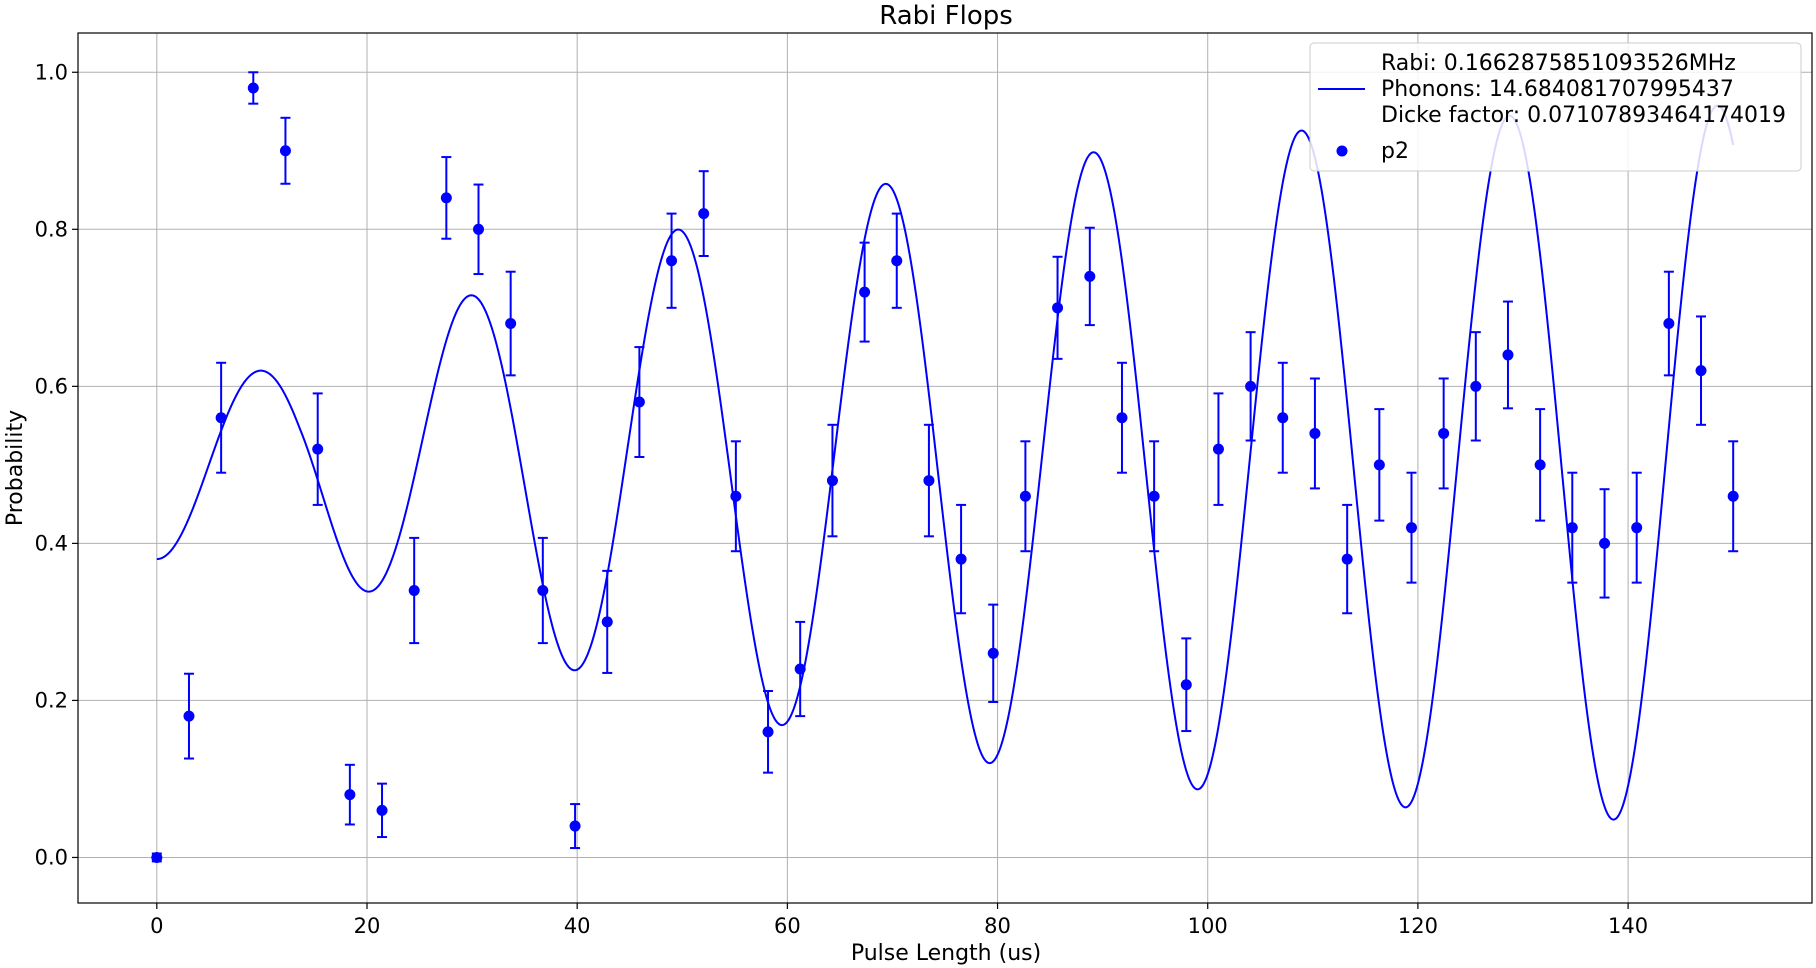 This screenshot has height=968, width=1816. I want to click on legend-box, so click(1555, 107).